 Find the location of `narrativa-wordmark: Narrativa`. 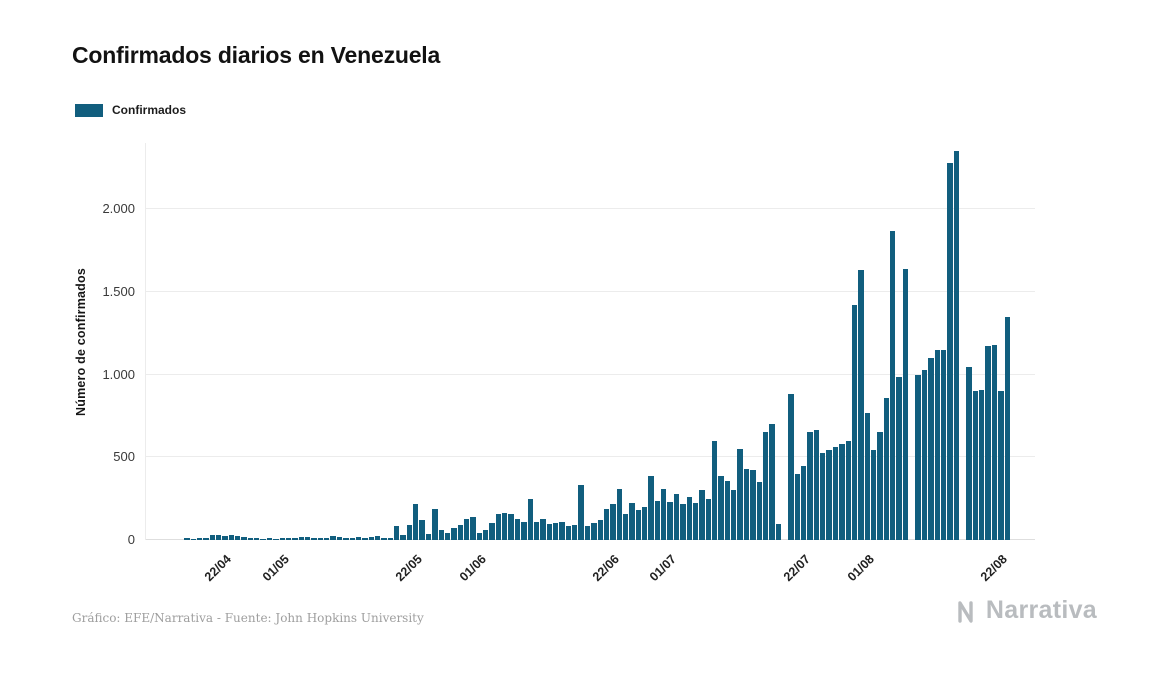

narrativa-wordmark: Narrativa is located at coordinates (1041, 610).